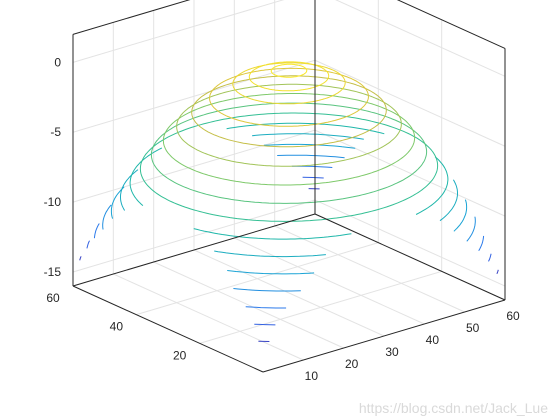 The width and height of the screenshot is (560, 420). What do you see at coordinates (117, 327) in the screenshot?
I see `y-tick-label: 40` at bounding box center [117, 327].